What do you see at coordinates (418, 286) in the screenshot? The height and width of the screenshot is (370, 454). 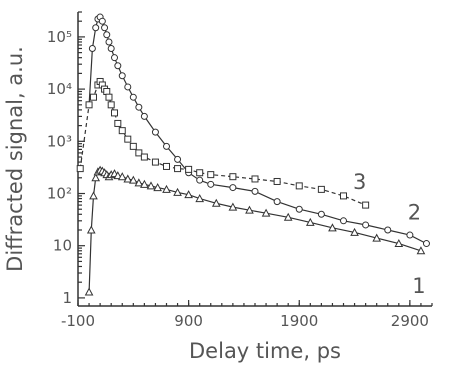 I see `curve-label-1: 1` at bounding box center [418, 286].